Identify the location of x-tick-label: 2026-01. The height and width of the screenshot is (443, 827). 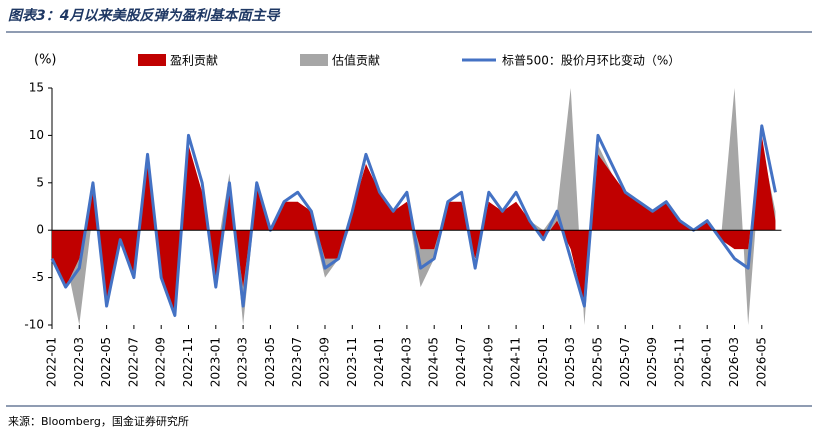
(707, 362).